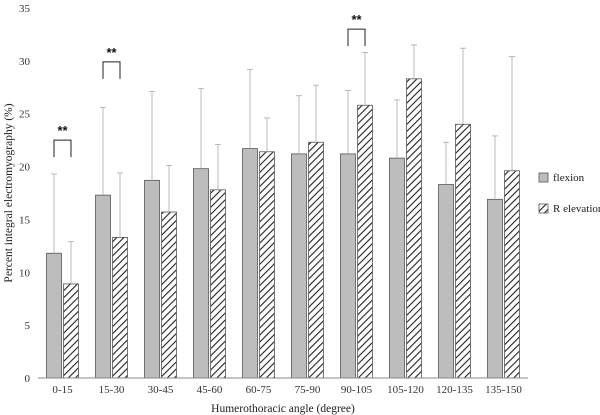  I want to click on x-tick-label: 75-90, so click(308, 390).